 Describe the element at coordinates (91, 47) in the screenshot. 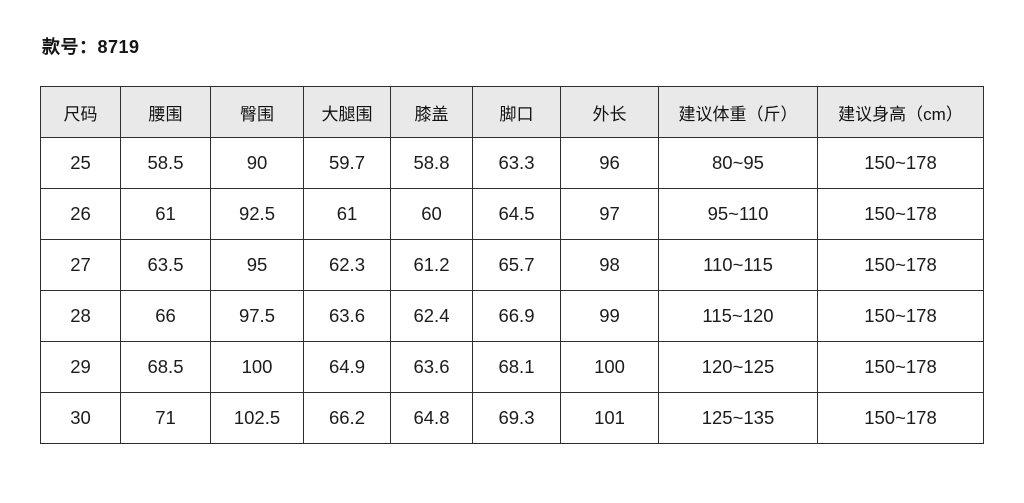

I see `page-title: 款号：8719` at that location.